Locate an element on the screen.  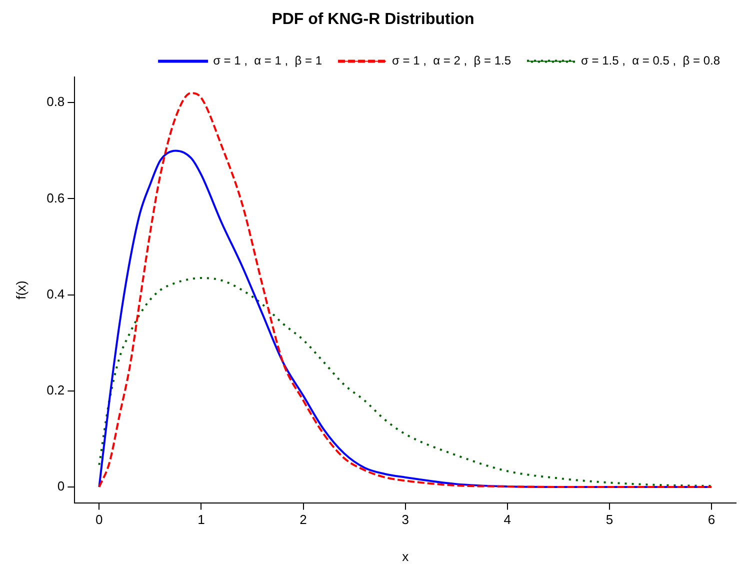
y-tick-label: 0.6 is located at coordinates (55, 198).